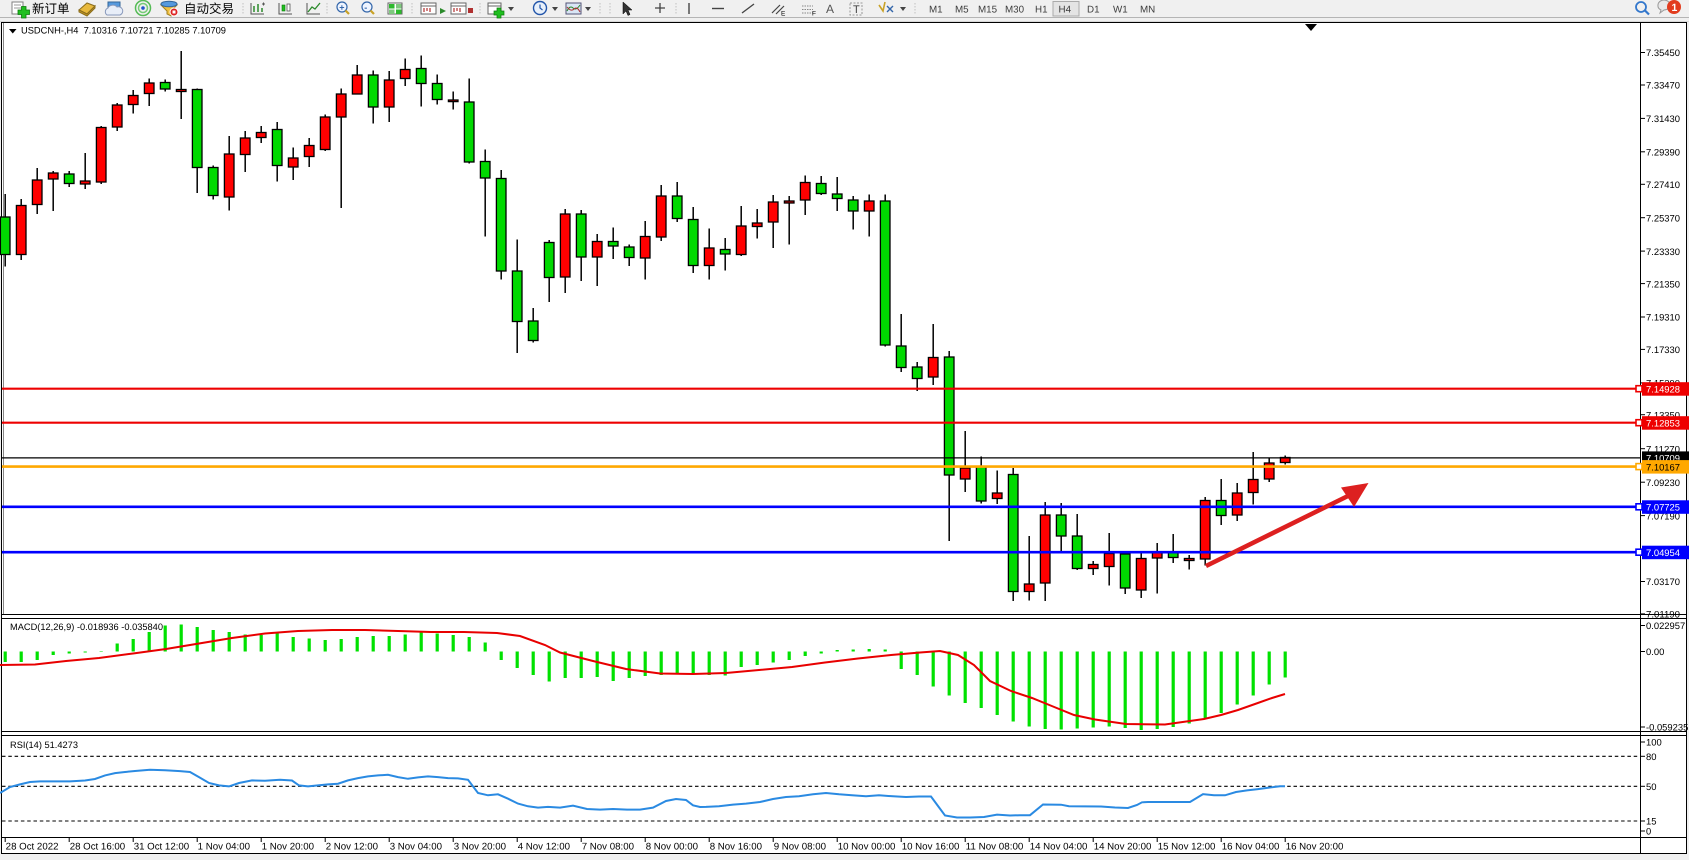  I want to click on svg-text: 28 Oct 16:00, so click(98, 847).